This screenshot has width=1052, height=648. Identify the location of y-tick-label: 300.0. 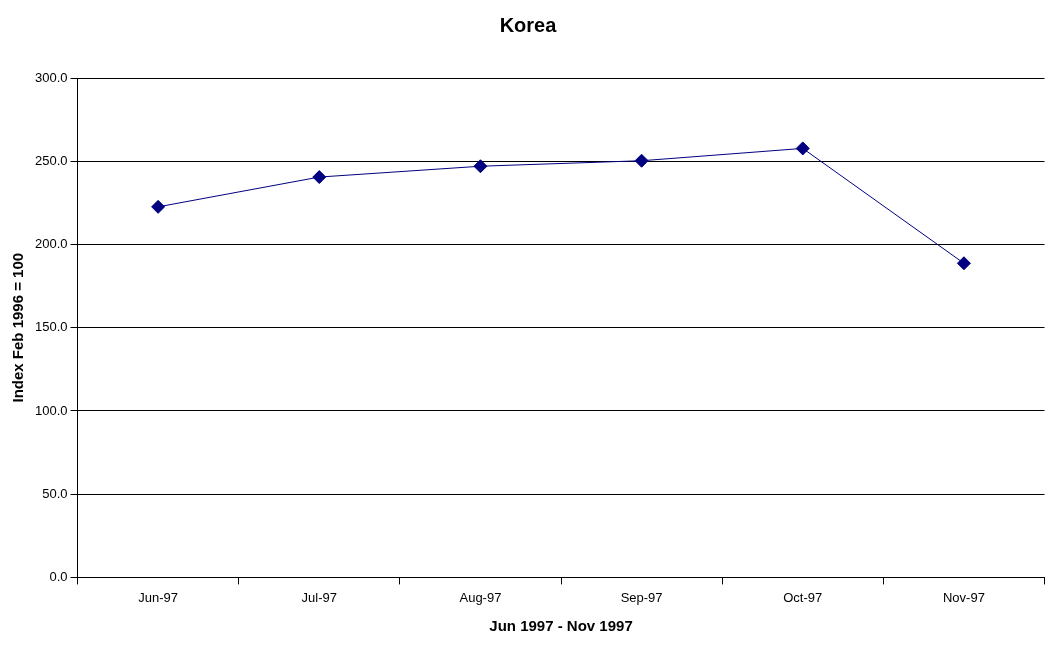
(51, 77).